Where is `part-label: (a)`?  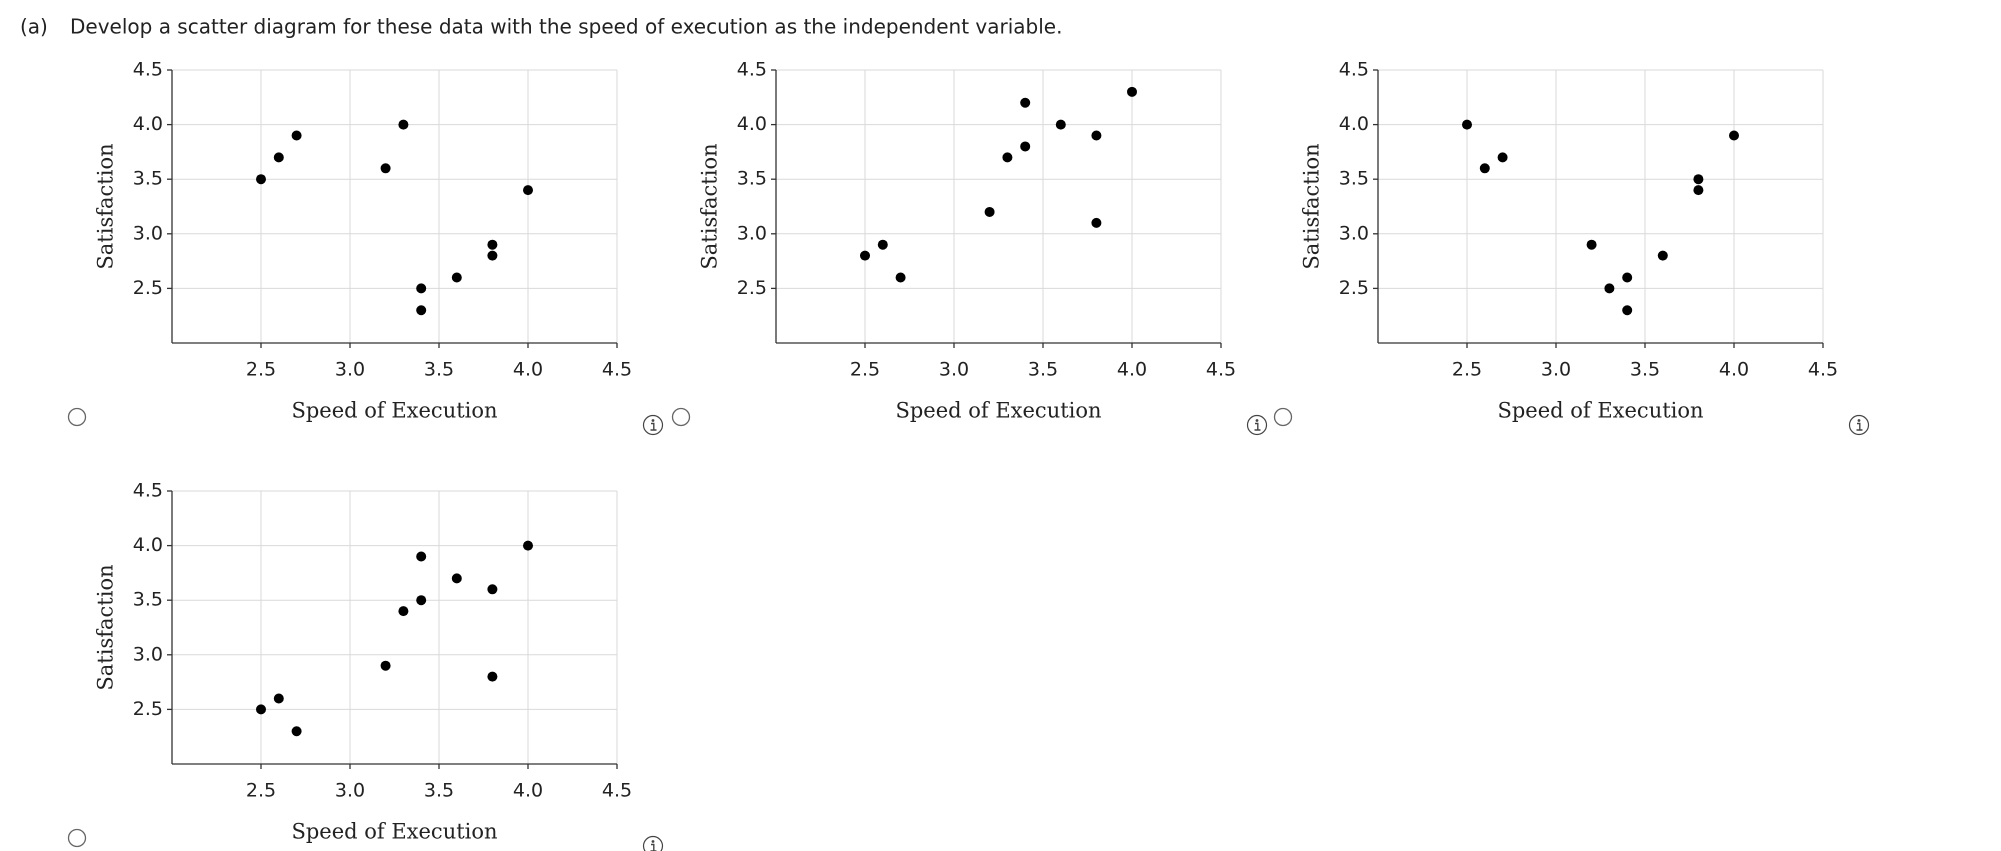
part-label: (a) is located at coordinates (34, 27).